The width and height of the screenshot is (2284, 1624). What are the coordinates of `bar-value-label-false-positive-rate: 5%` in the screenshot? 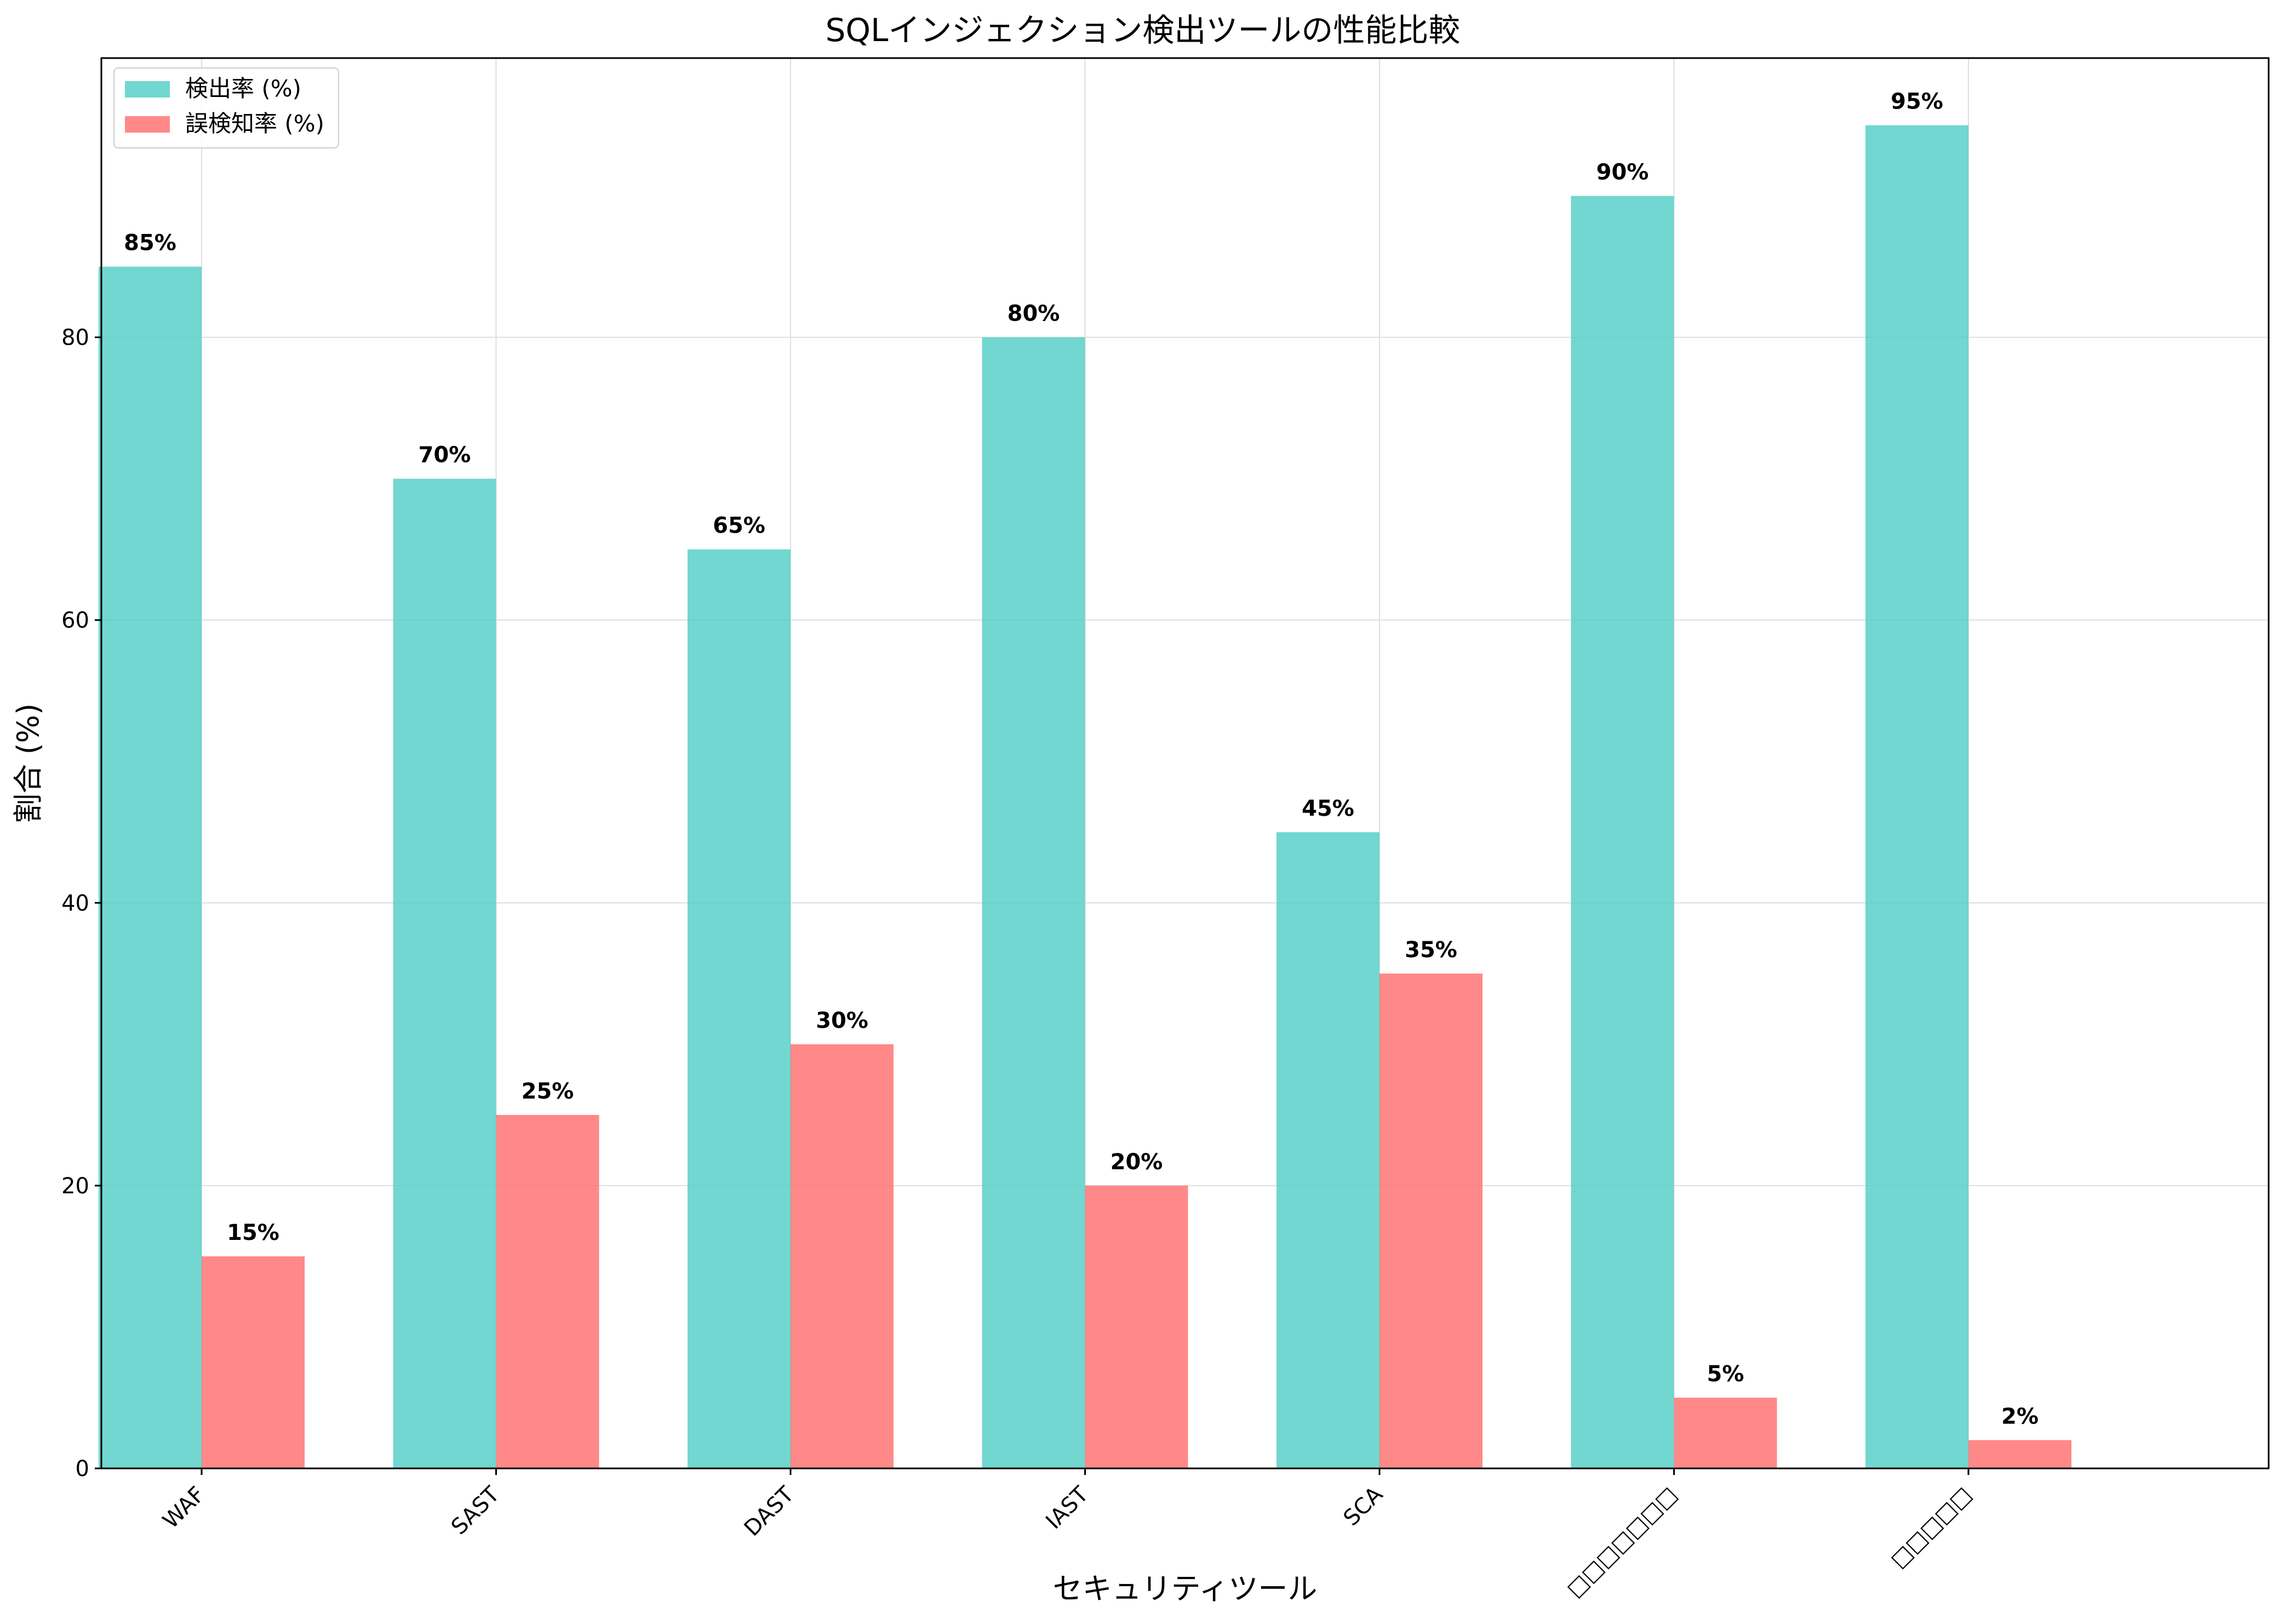 It's located at (1726, 1374).